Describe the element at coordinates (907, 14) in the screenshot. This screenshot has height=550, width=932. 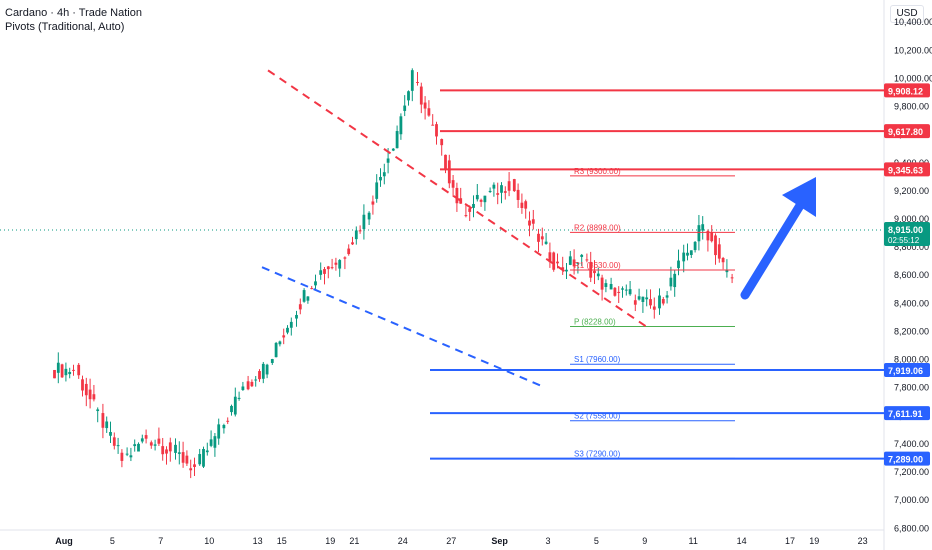
I see `currency-button: USD` at that location.